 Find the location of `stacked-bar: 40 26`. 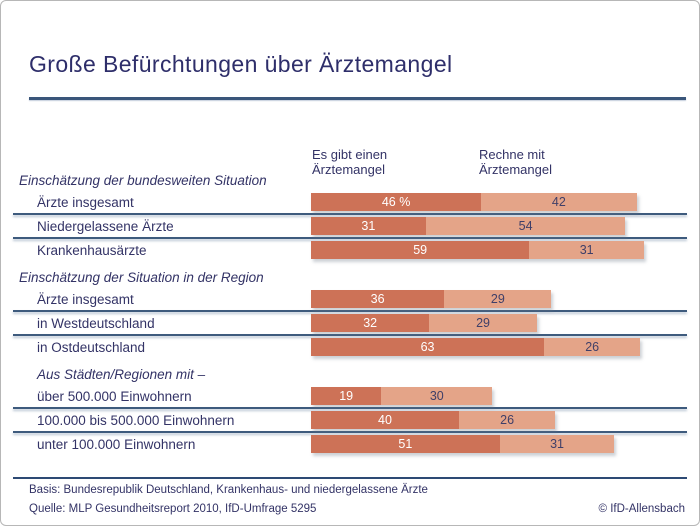

stacked-bar: 40 26 is located at coordinates (433, 420).